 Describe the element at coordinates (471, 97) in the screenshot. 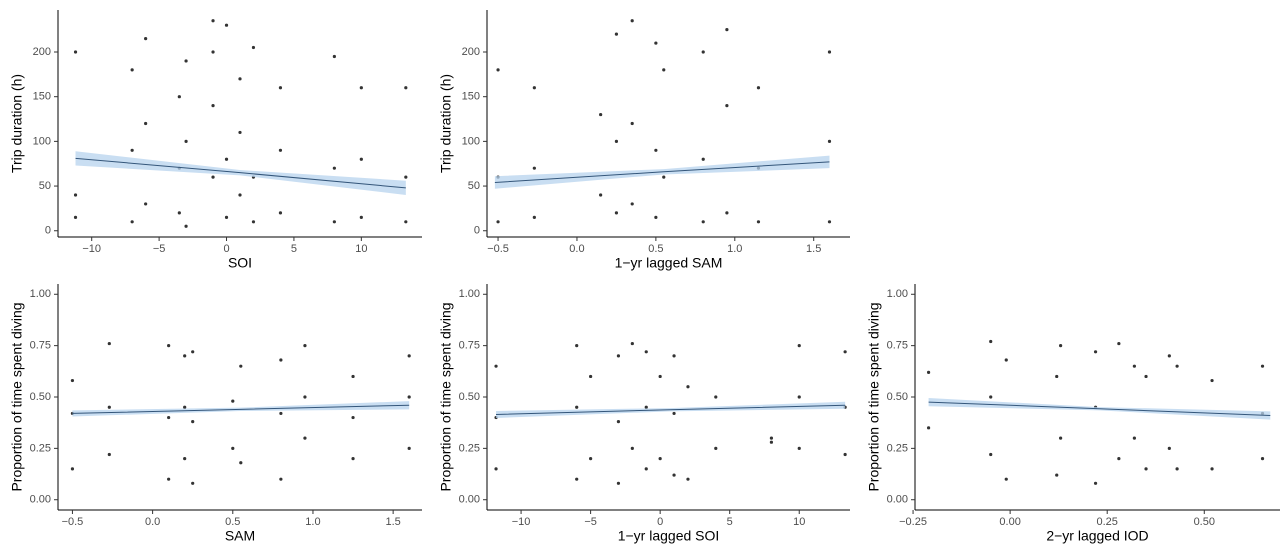

I see `y-tick-label: 150` at that location.